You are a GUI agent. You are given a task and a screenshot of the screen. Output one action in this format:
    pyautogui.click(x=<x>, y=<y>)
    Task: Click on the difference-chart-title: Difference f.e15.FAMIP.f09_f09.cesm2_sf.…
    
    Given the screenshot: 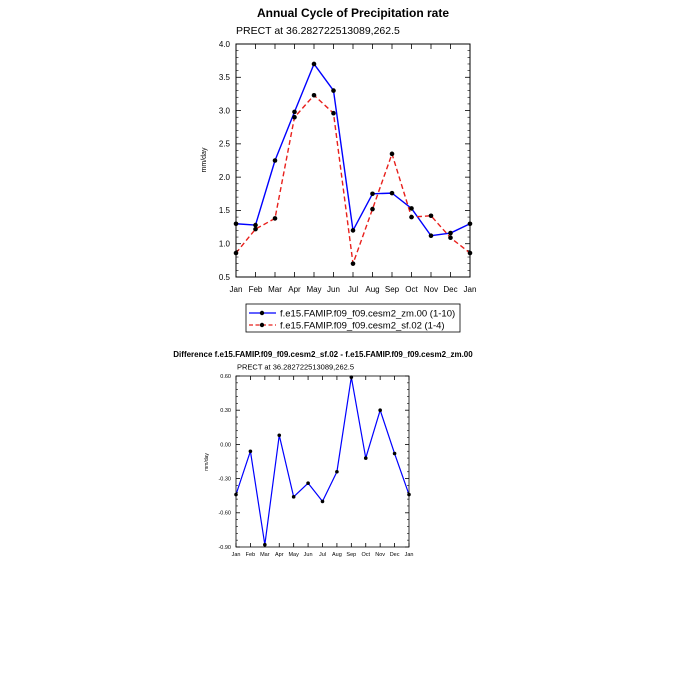 What is the action you would take?
    pyautogui.click(x=323, y=354)
    